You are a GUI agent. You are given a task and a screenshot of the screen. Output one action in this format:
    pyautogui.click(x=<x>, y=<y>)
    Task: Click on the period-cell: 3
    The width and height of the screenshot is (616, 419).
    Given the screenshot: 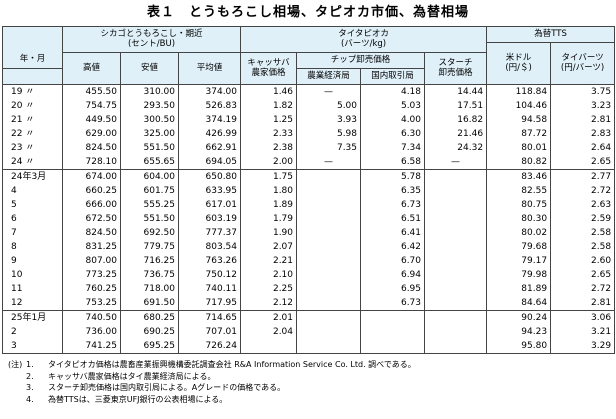 What is the action you would take?
    pyautogui.click(x=32, y=346)
    